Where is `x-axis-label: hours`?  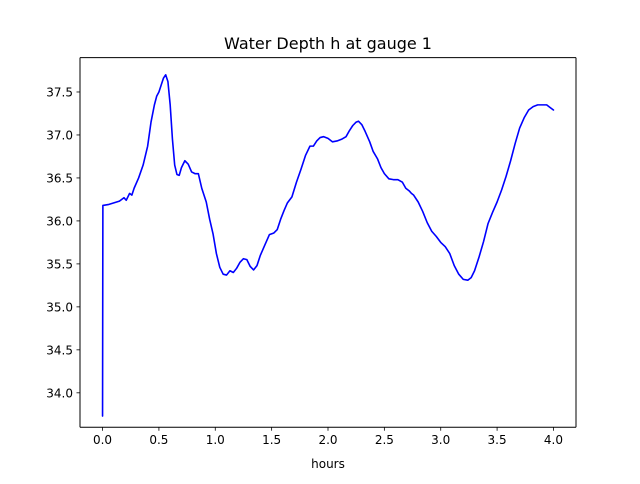 x-axis-label: hours is located at coordinates (328, 464).